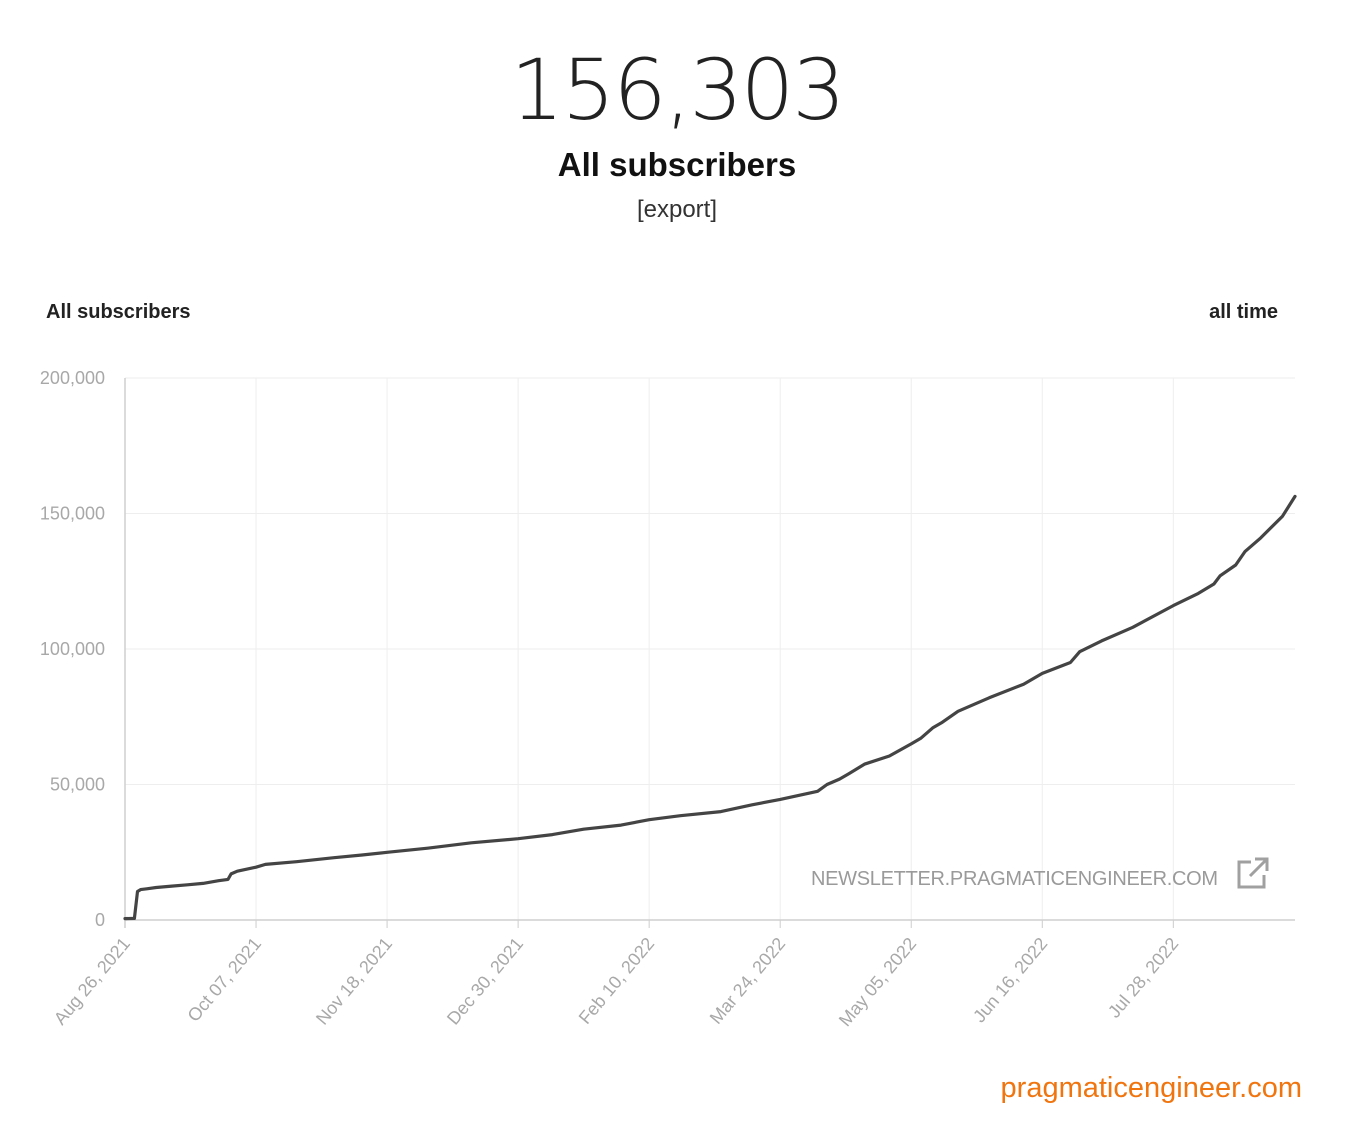  What do you see at coordinates (1243, 312) in the screenshot?
I see `time-range-selector: all time` at bounding box center [1243, 312].